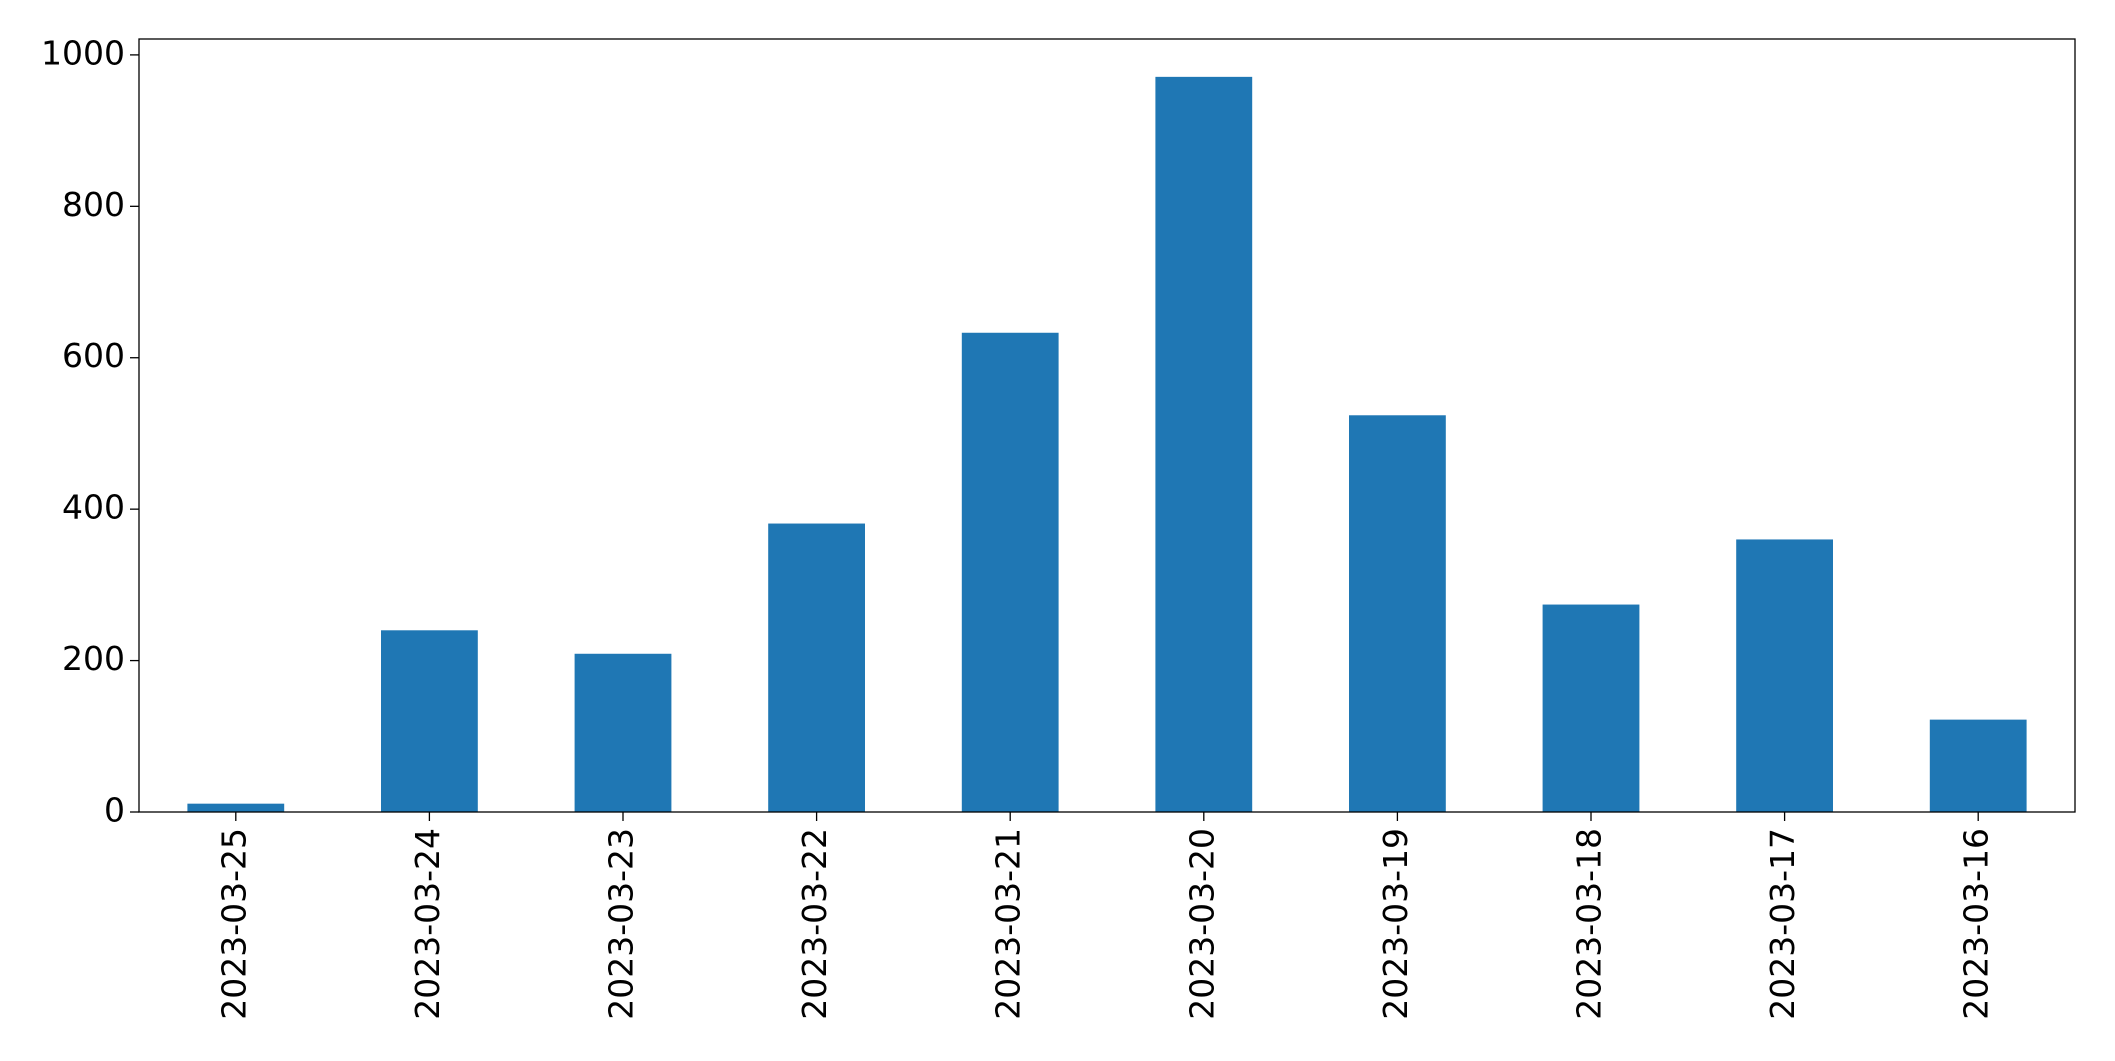 The image size is (2115, 1061). What do you see at coordinates (83, 52) in the screenshot?
I see `y-tick-label: 1000` at bounding box center [83, 52].